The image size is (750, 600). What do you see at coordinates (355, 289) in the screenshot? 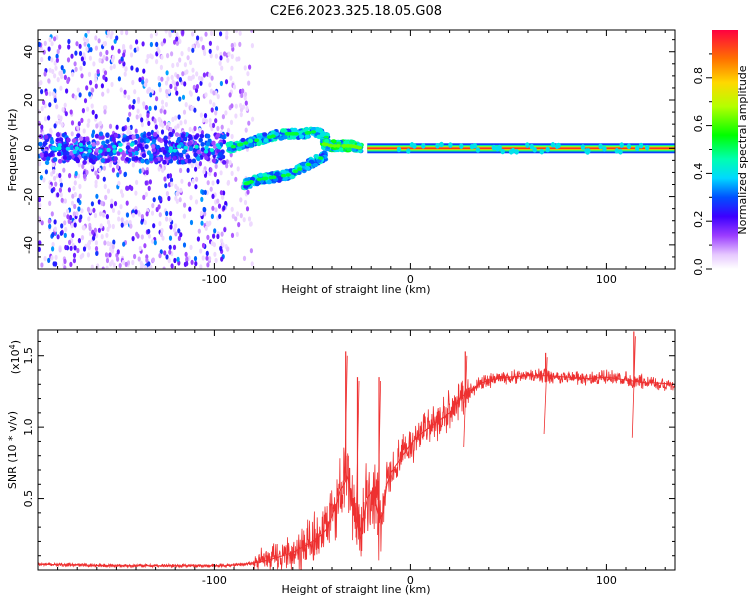
I see `spectrogram-xlabel: Height of straight line (km)` at bounding box center [355, 289].